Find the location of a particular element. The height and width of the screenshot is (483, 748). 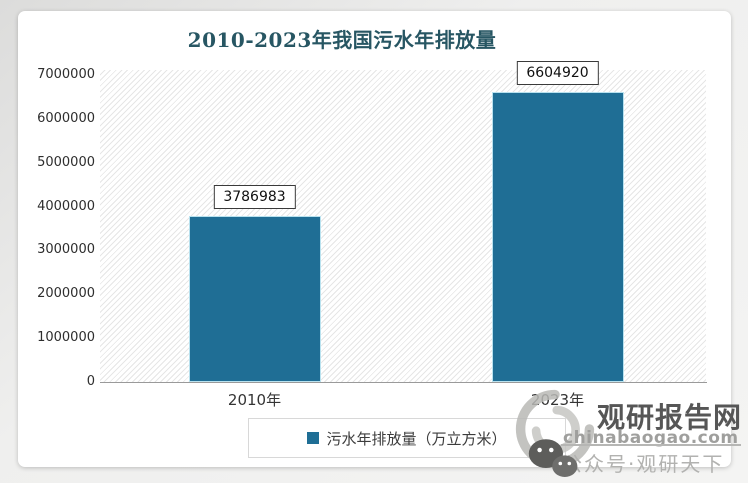

data-label: 6604920 is located at coordinates (557, 73).